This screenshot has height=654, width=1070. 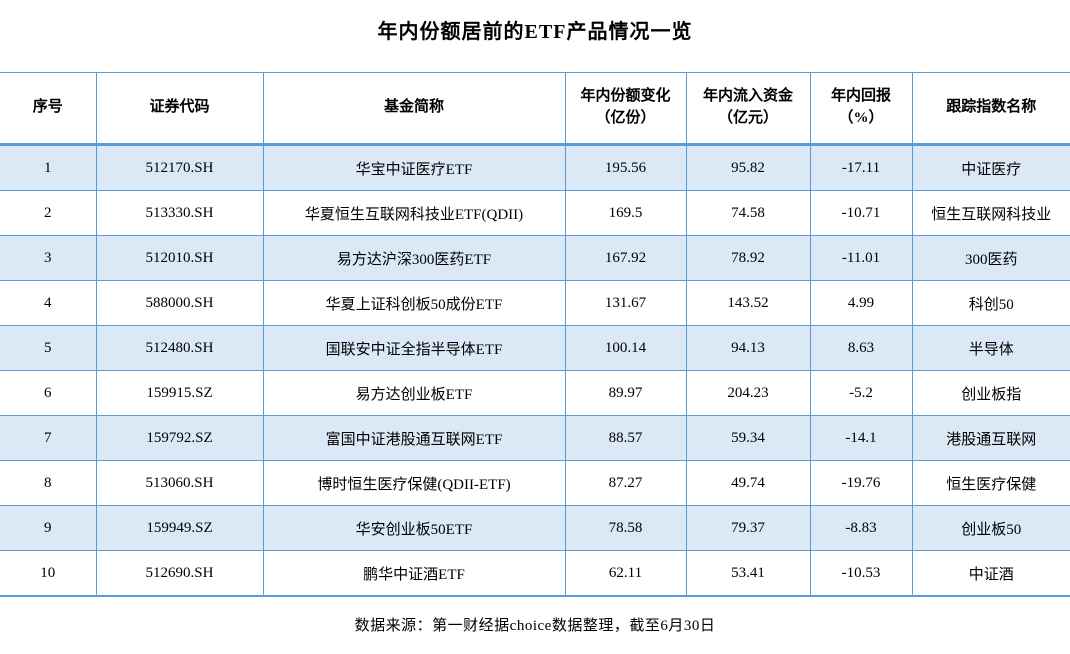 I want to click on table-cell: 2, so click(x=48, y=213).